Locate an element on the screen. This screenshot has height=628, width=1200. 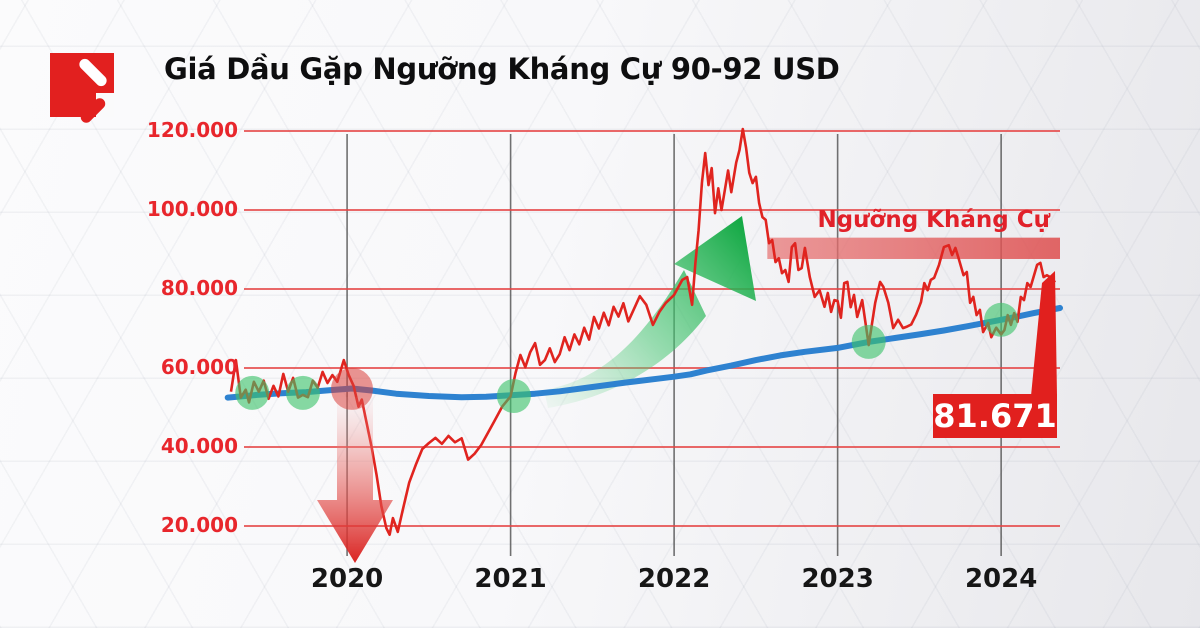
resistance-label: Ngưỡng Kháng Cự is located at coordinates (933, 220).